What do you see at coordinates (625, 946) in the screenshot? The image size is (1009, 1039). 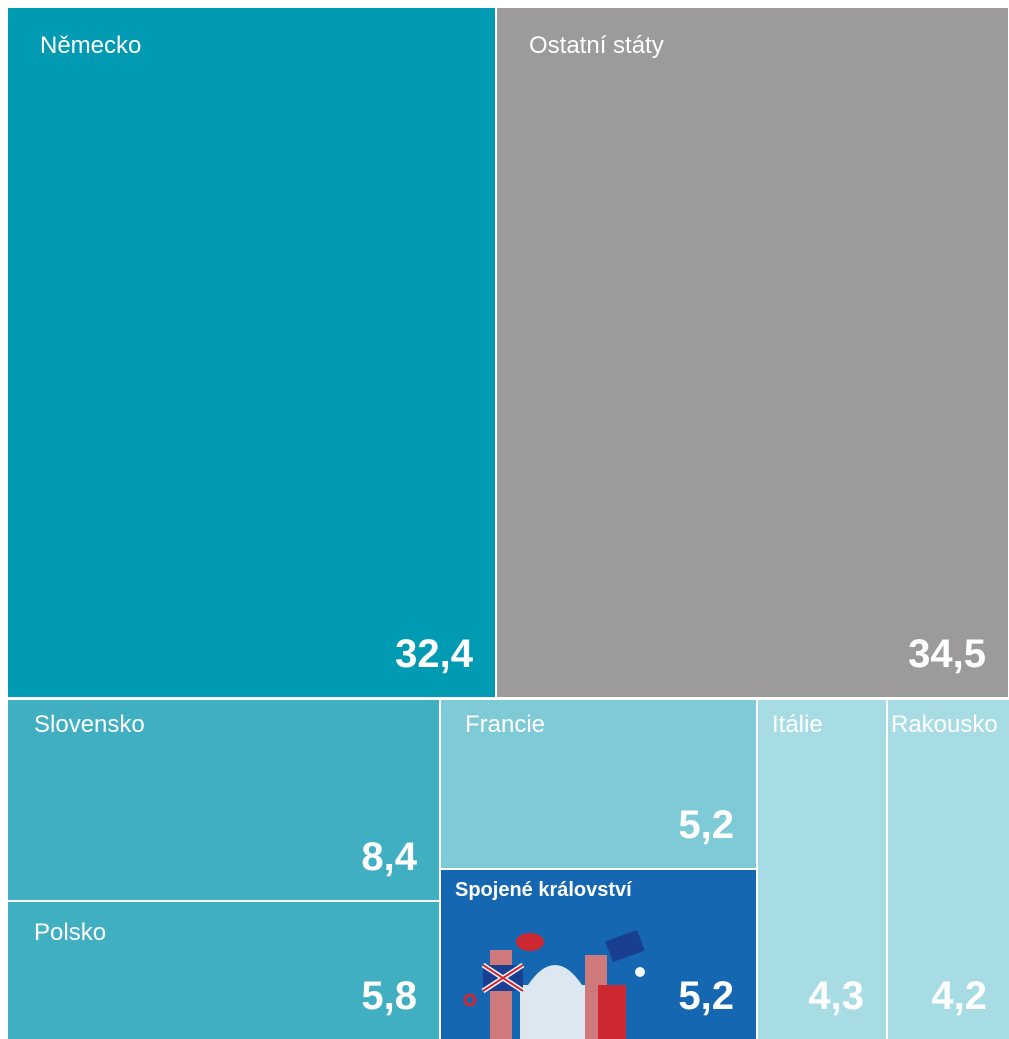 I see `flag` at bounding box center [625, 946].